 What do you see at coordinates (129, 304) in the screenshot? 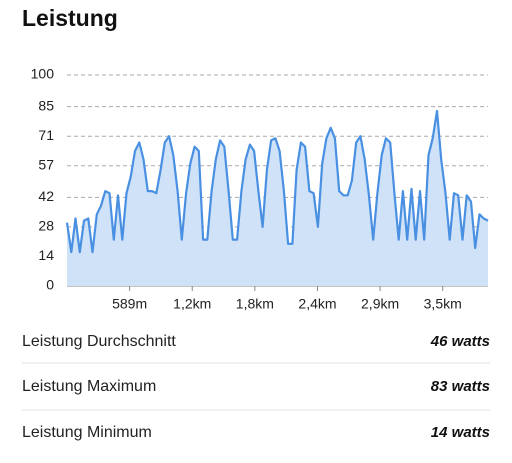
I see `x-tick-label: 589m` at bounding box center [129, 304].